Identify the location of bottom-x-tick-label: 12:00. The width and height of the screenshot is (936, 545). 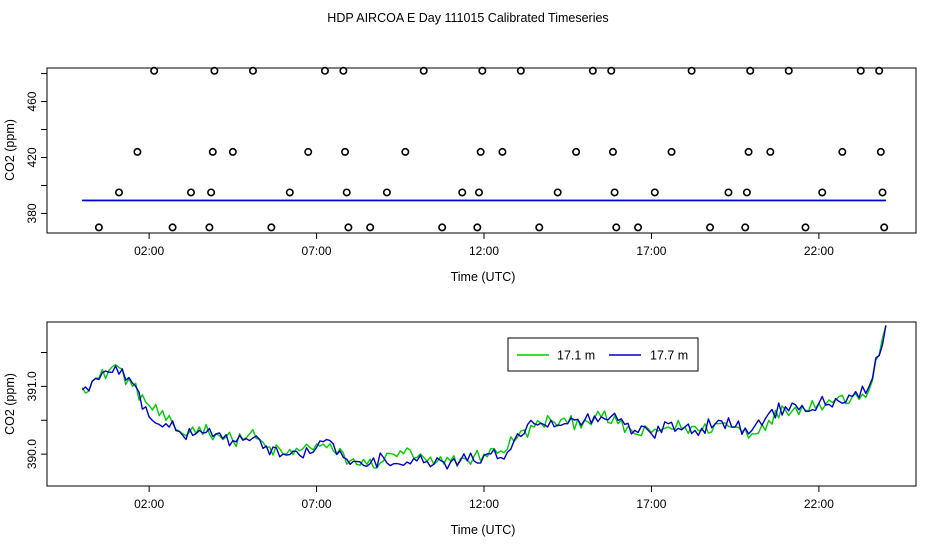
(484, 504).